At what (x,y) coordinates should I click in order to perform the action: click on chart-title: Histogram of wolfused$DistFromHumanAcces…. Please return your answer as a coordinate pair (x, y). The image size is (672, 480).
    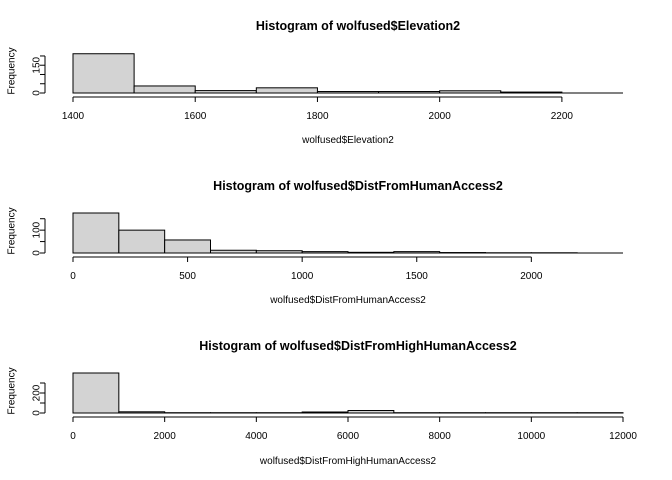
    Looking at the image, I should click on (358, 186).